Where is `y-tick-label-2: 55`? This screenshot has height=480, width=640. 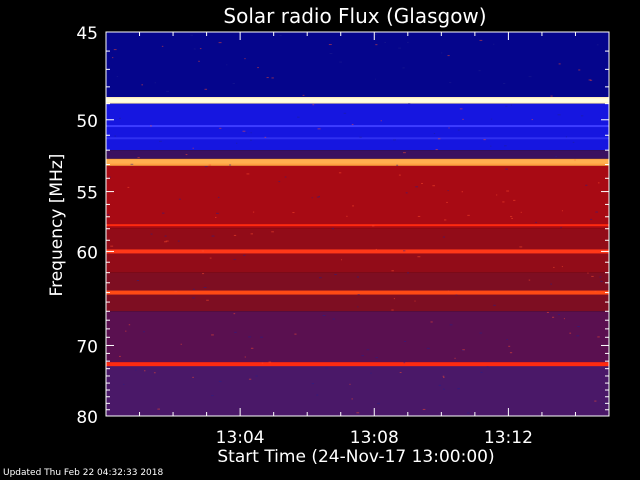
y-tick-label-2: 55 is located at coordinates (87, 194).